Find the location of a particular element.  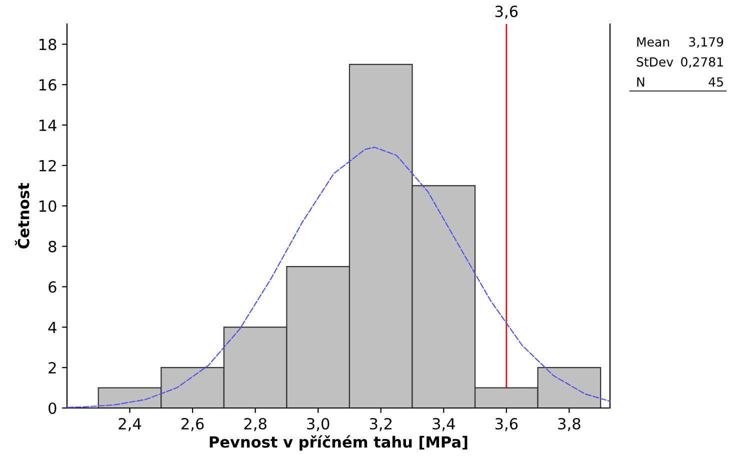

y-tick-label: 6 is located at coordinates (52, 287).